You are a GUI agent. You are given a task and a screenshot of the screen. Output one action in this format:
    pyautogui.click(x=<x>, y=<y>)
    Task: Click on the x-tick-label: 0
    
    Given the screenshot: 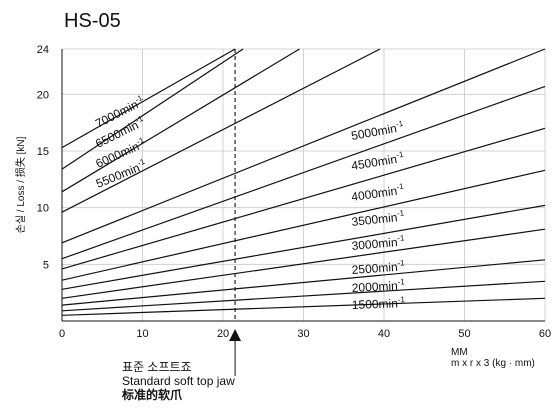 What is the action you would take?
    pyautogui.click(x=62, y=334)
    